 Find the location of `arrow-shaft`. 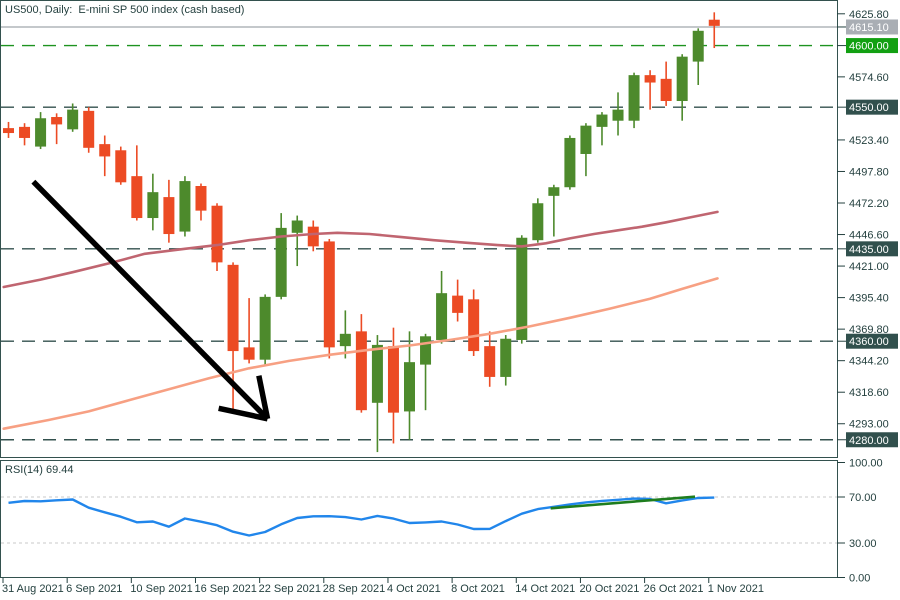

arrow-shaft is located at coordinates (150, 300).